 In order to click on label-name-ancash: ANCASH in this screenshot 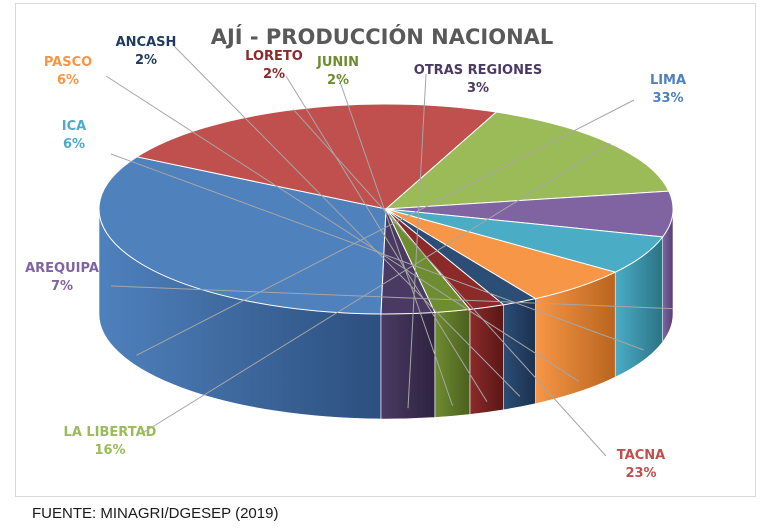, I will do `click(146, 42)`.